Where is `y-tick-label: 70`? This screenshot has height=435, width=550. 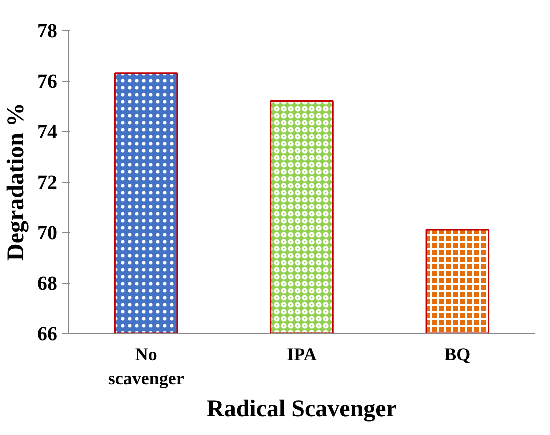 y-tick-label: 70 is located at coordinates (48, 233).